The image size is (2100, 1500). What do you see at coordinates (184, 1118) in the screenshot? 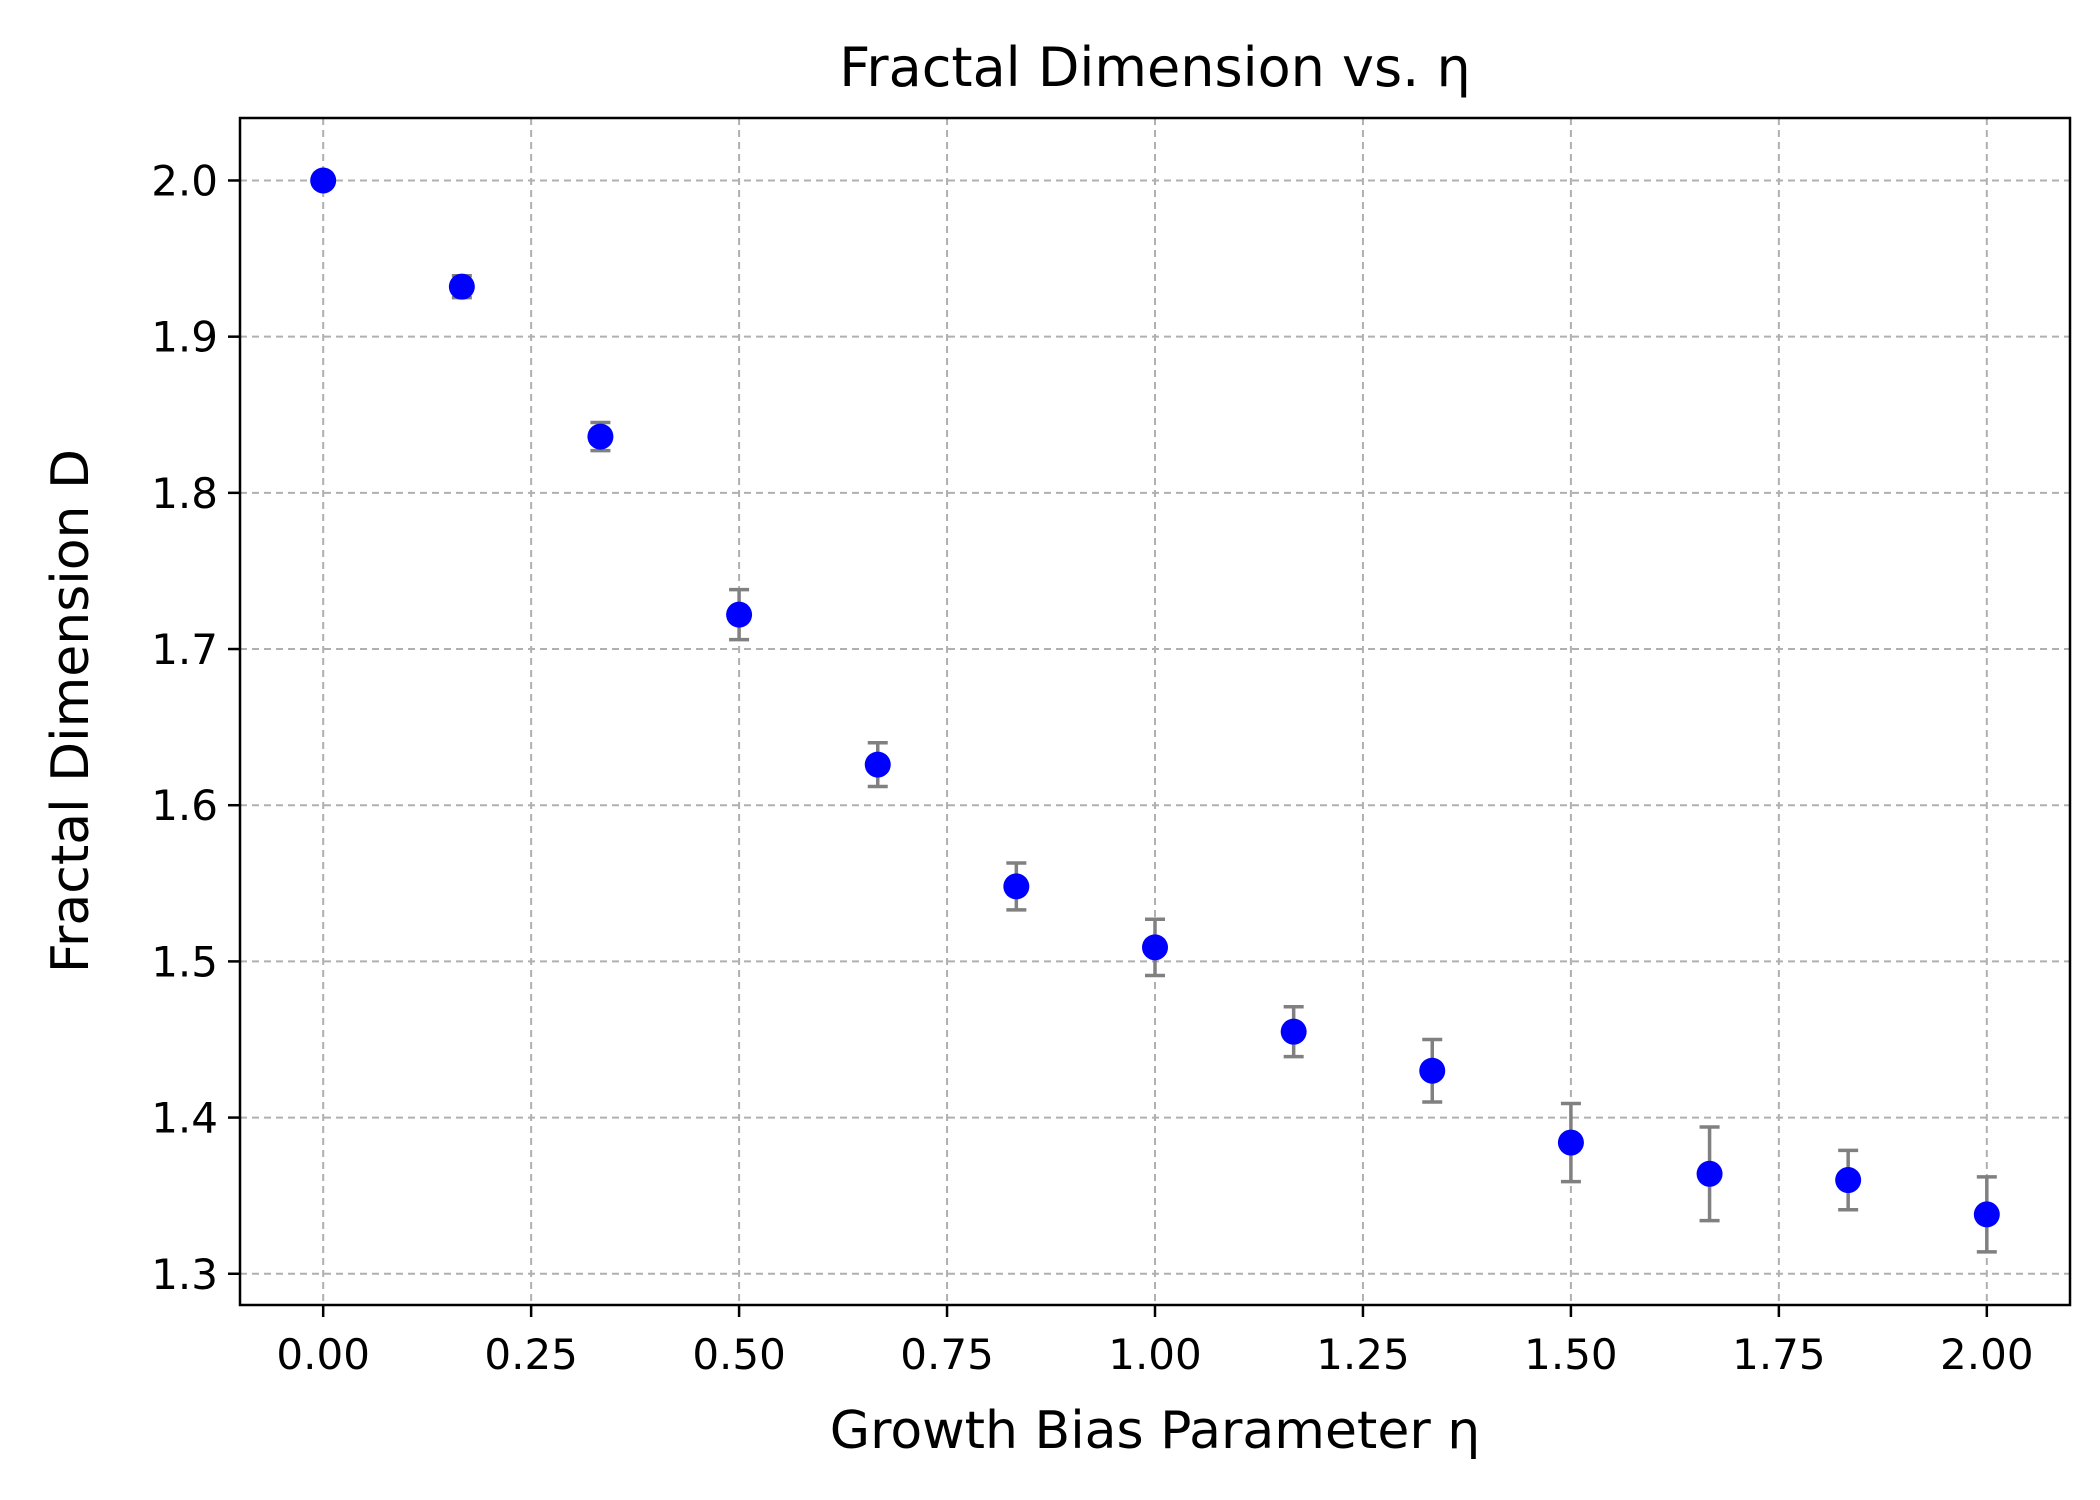
I see `y-tick-label: 1.4` at bounding box center [184, 1118].